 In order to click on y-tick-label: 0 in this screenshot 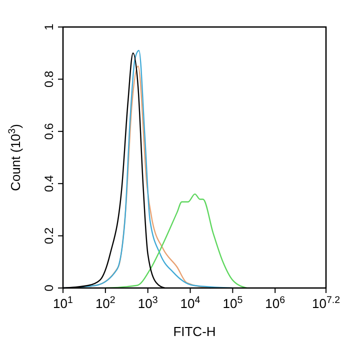, I will do `click(49, 288)`.